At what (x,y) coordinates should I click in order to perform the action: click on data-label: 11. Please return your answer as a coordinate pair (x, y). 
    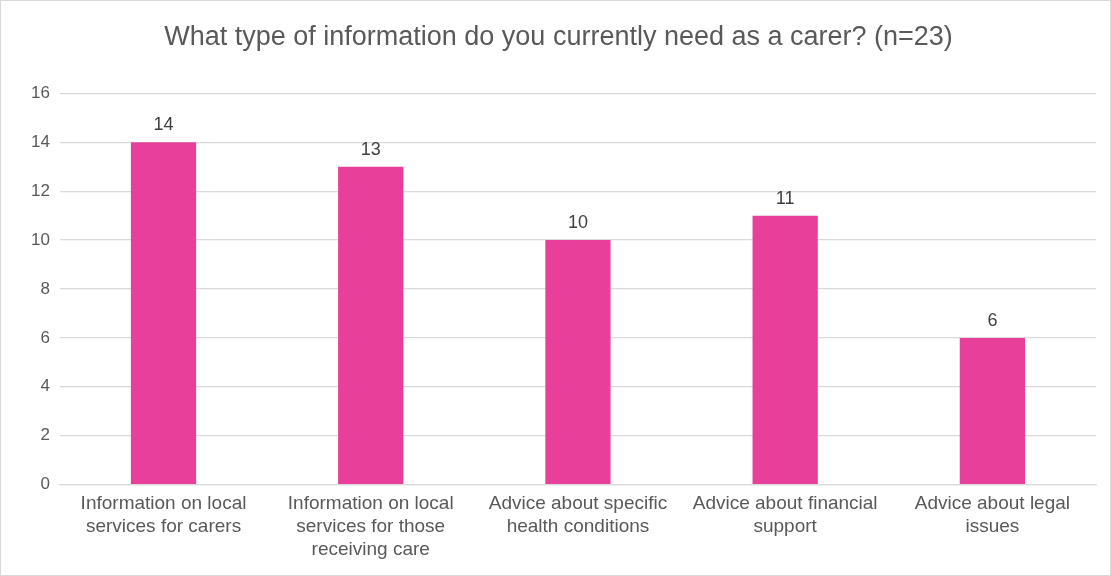
    Looking at the image, I should click on (785, 197).